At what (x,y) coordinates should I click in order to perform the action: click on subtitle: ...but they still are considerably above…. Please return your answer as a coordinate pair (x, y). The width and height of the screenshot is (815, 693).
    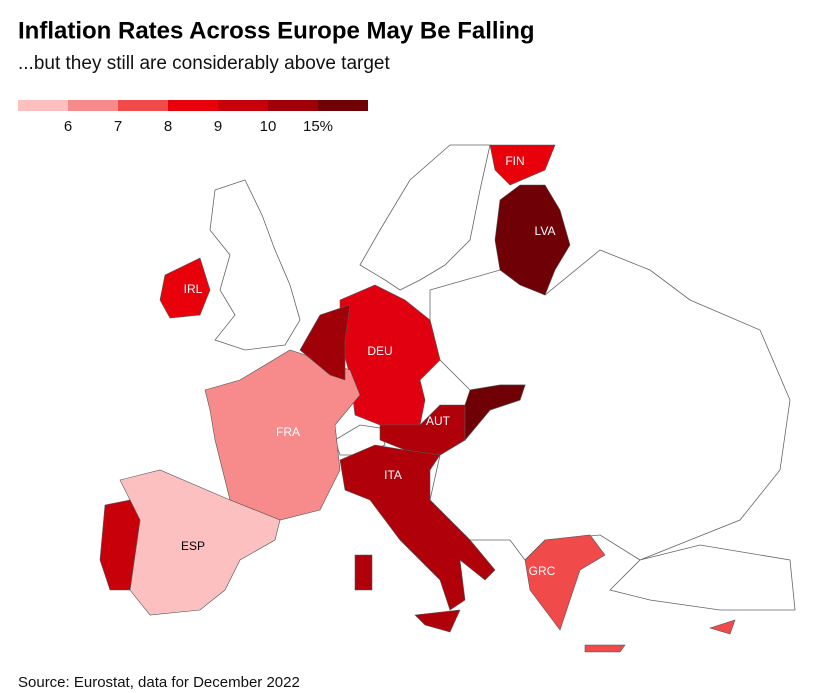
    Looking at the image, I should click on (204, 63).